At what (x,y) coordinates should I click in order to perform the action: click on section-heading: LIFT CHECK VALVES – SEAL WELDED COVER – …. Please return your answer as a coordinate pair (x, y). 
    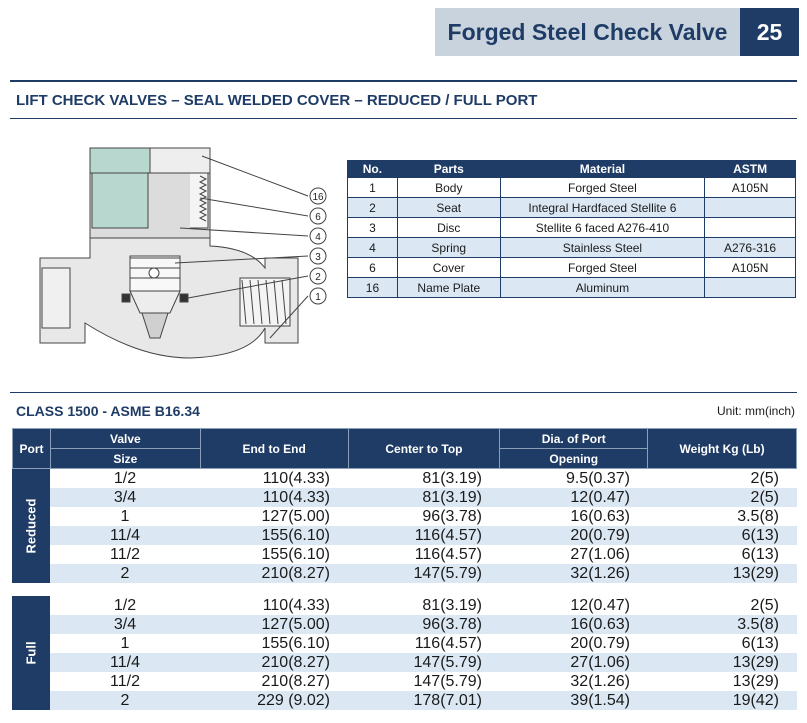
    Looking at the image, I should click on (277, 100).